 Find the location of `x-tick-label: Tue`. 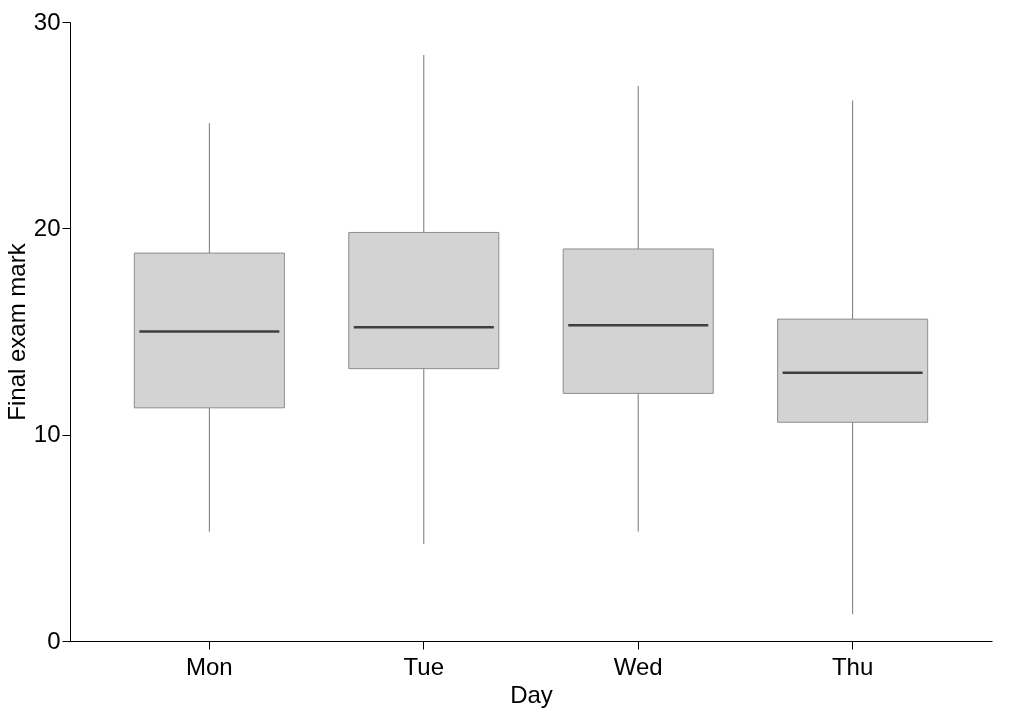

x-tick-label: Tue is located at coordinates (424, 666).